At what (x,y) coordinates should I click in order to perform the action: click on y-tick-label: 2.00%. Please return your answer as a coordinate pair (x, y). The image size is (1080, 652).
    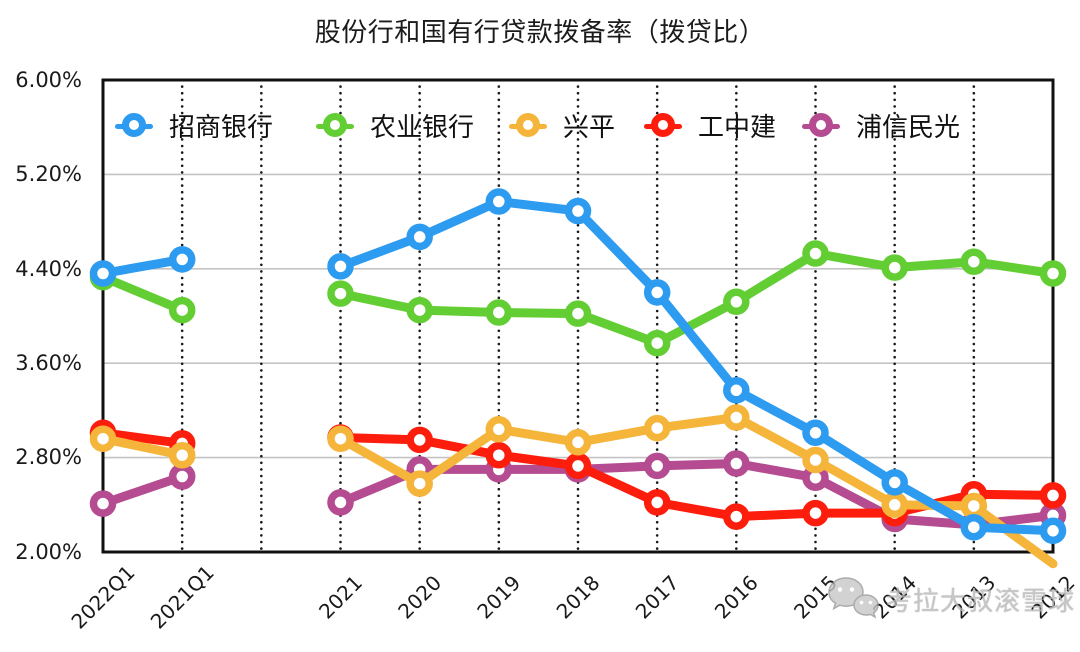
    Looking at the image, I should click on (48, 552).